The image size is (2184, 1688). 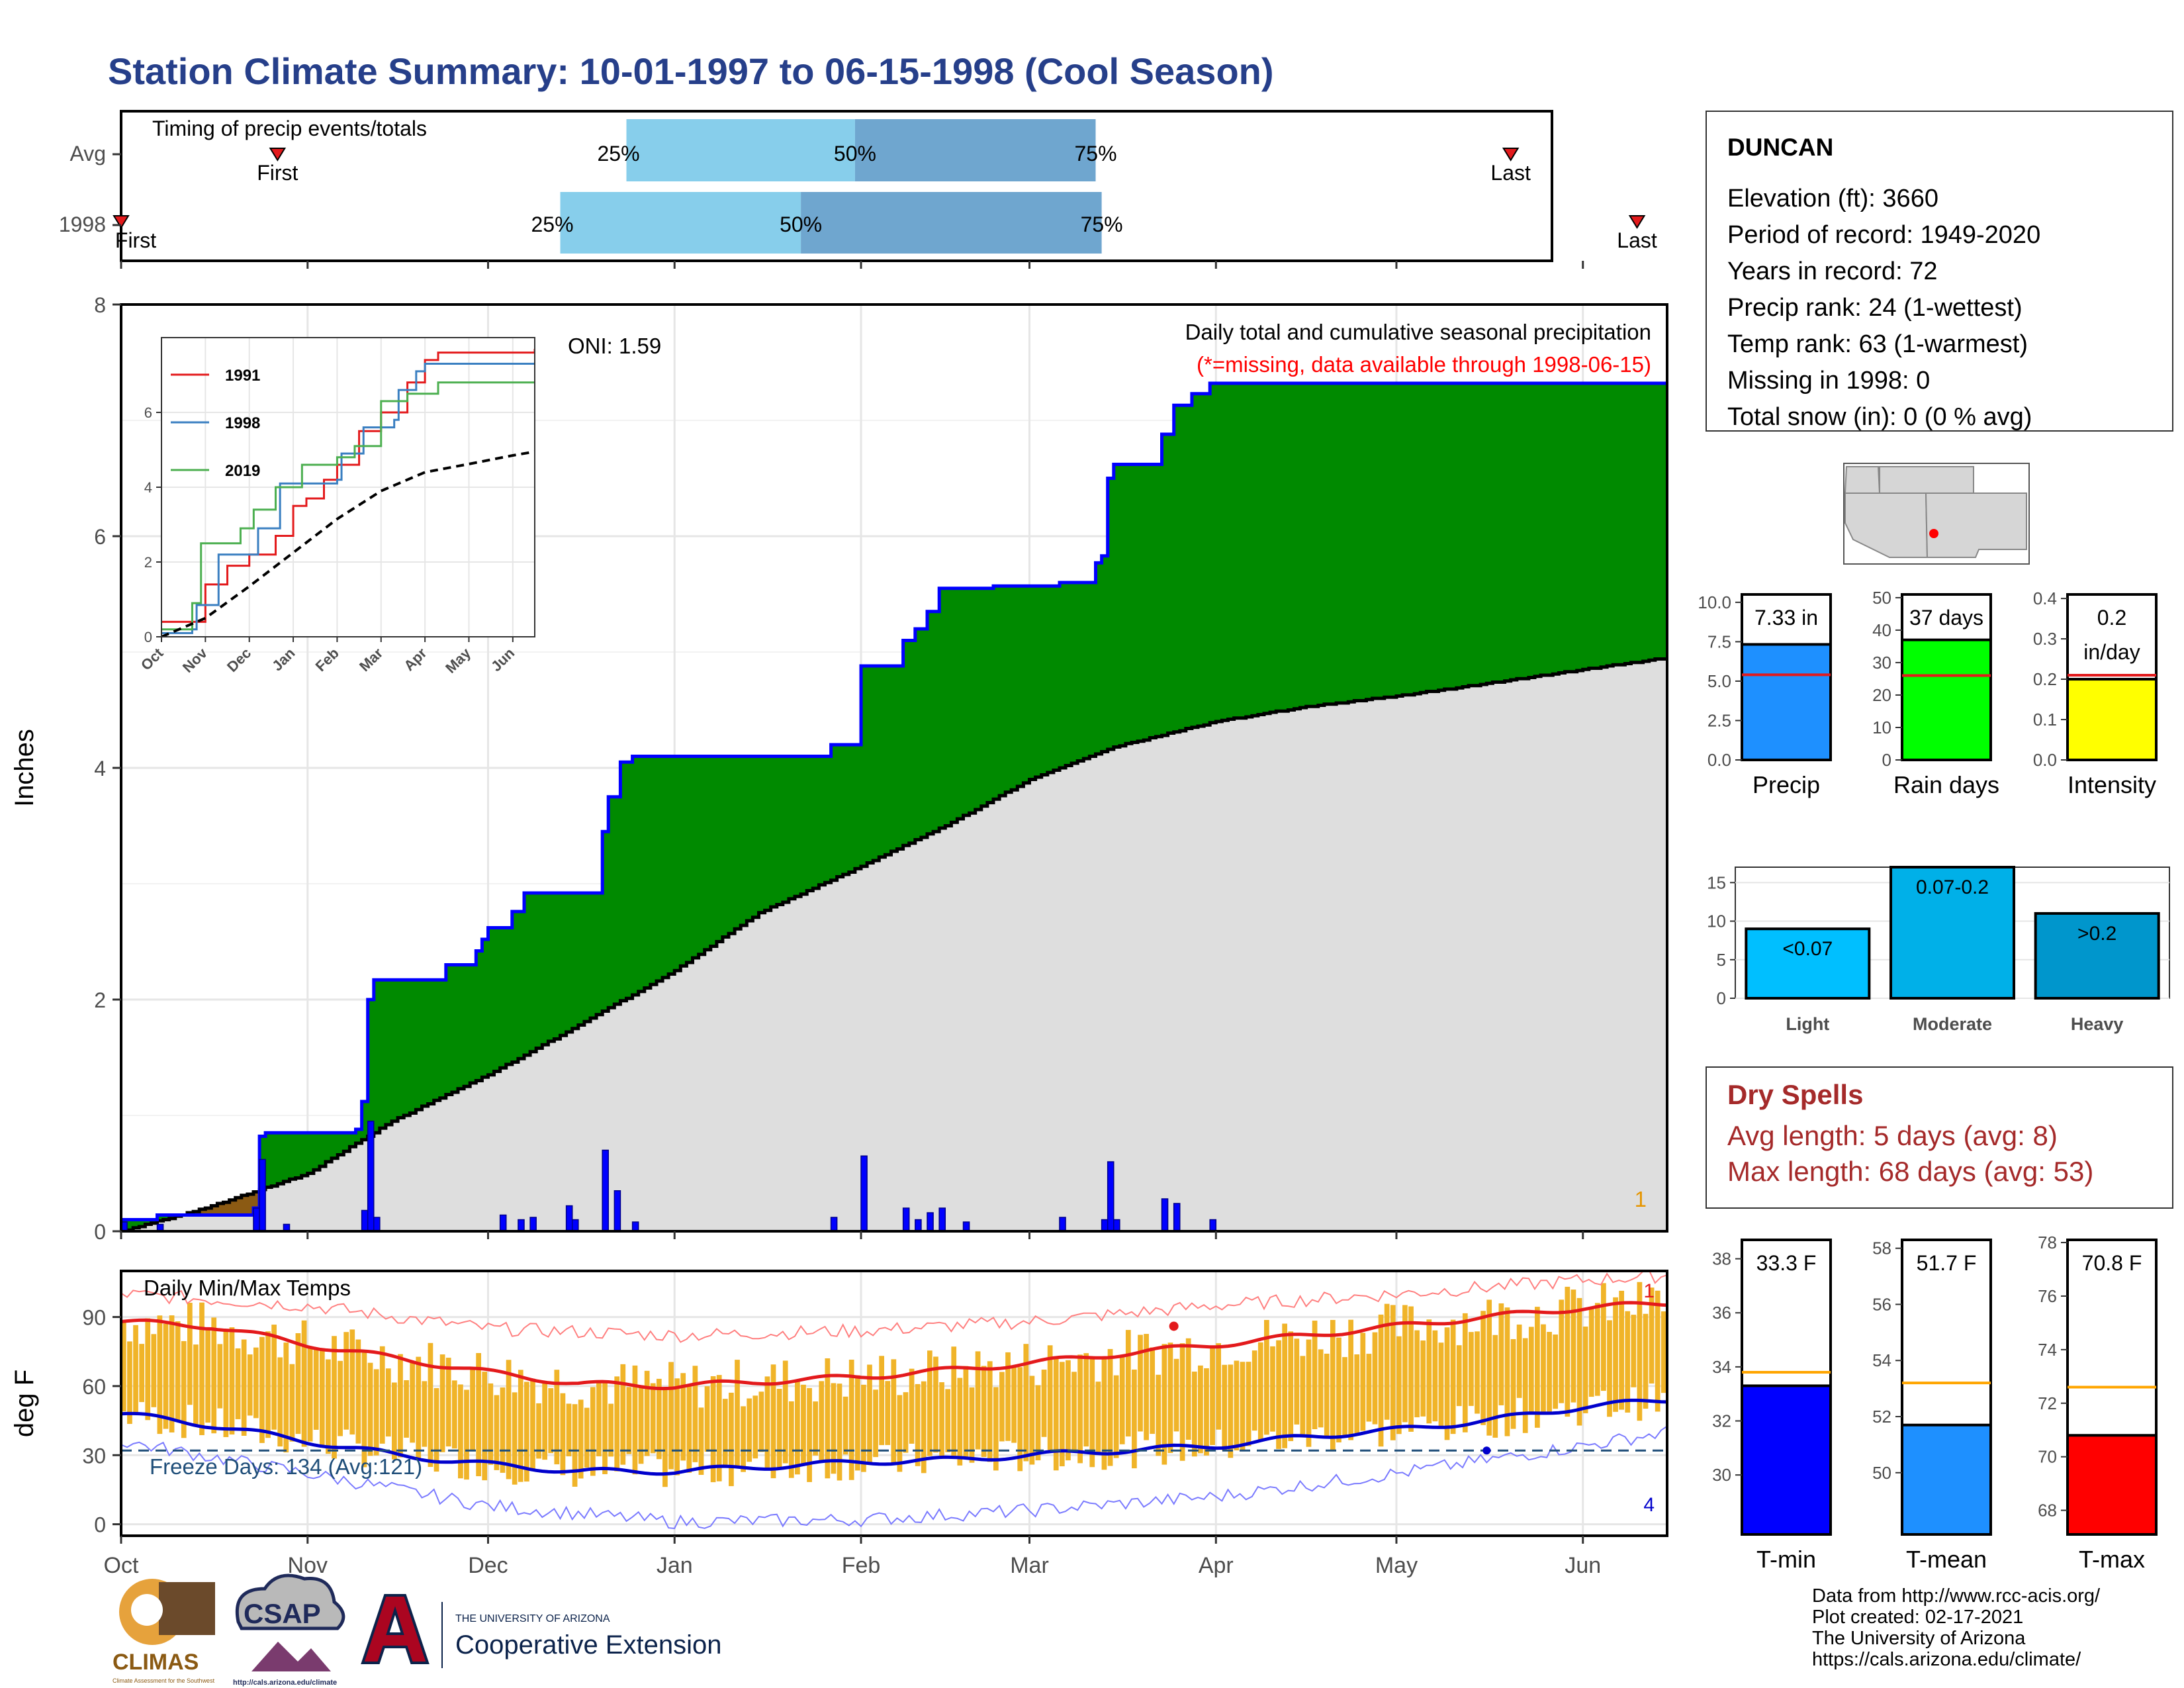 What do you see at coordinates (1935, 693) in the screenshot?
I see `summary-chart-rain-days: 0 10 20 30 40 50 37 days Rain days` at bounding box center [1935, 693].